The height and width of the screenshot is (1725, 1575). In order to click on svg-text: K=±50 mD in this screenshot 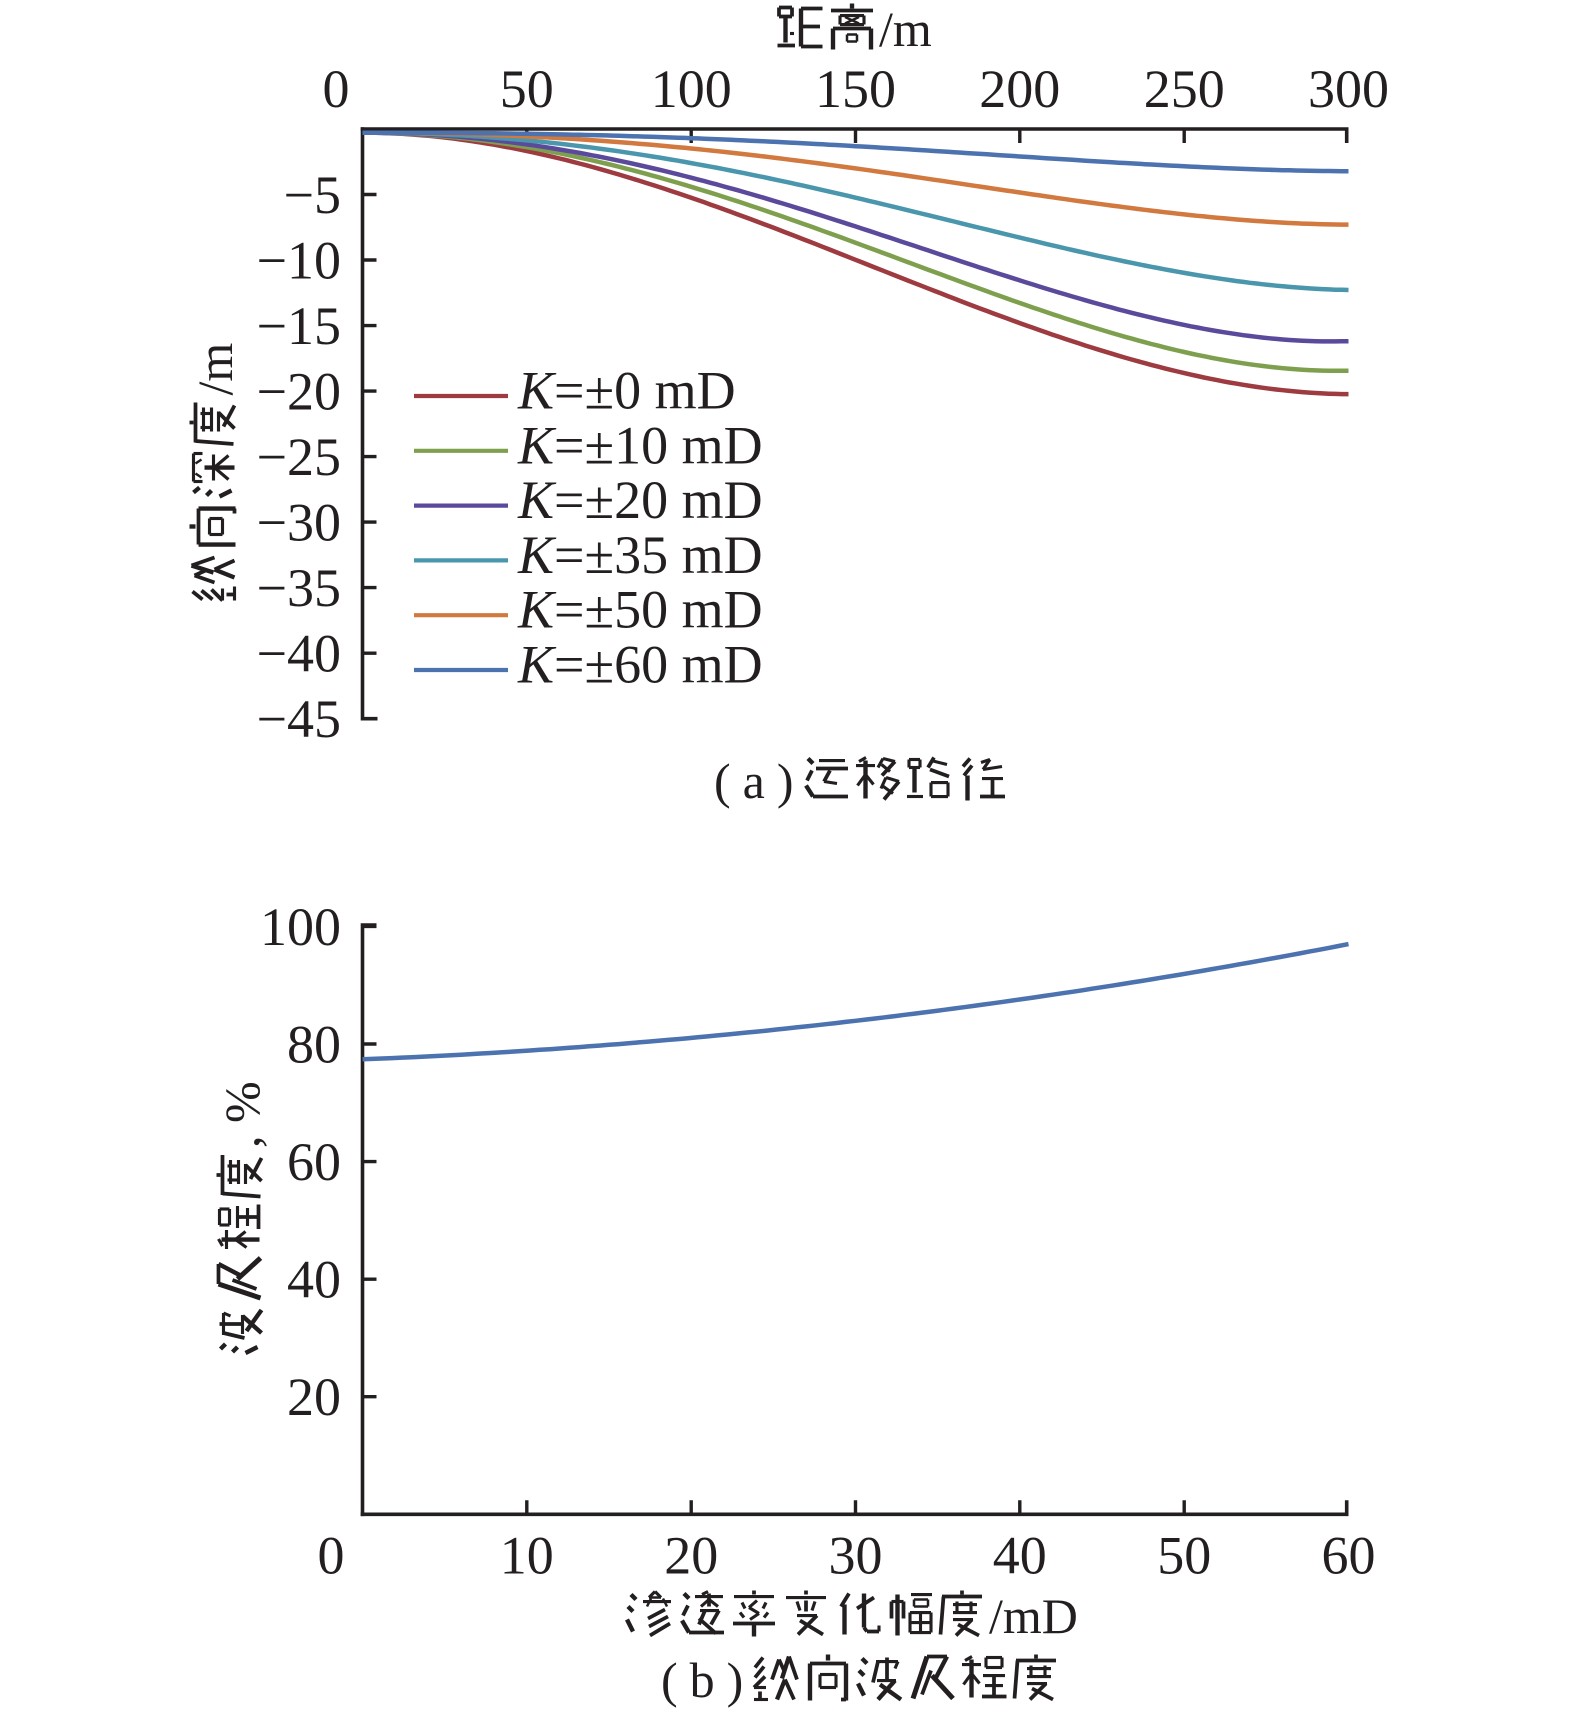, I will do `click(640, 610)`.